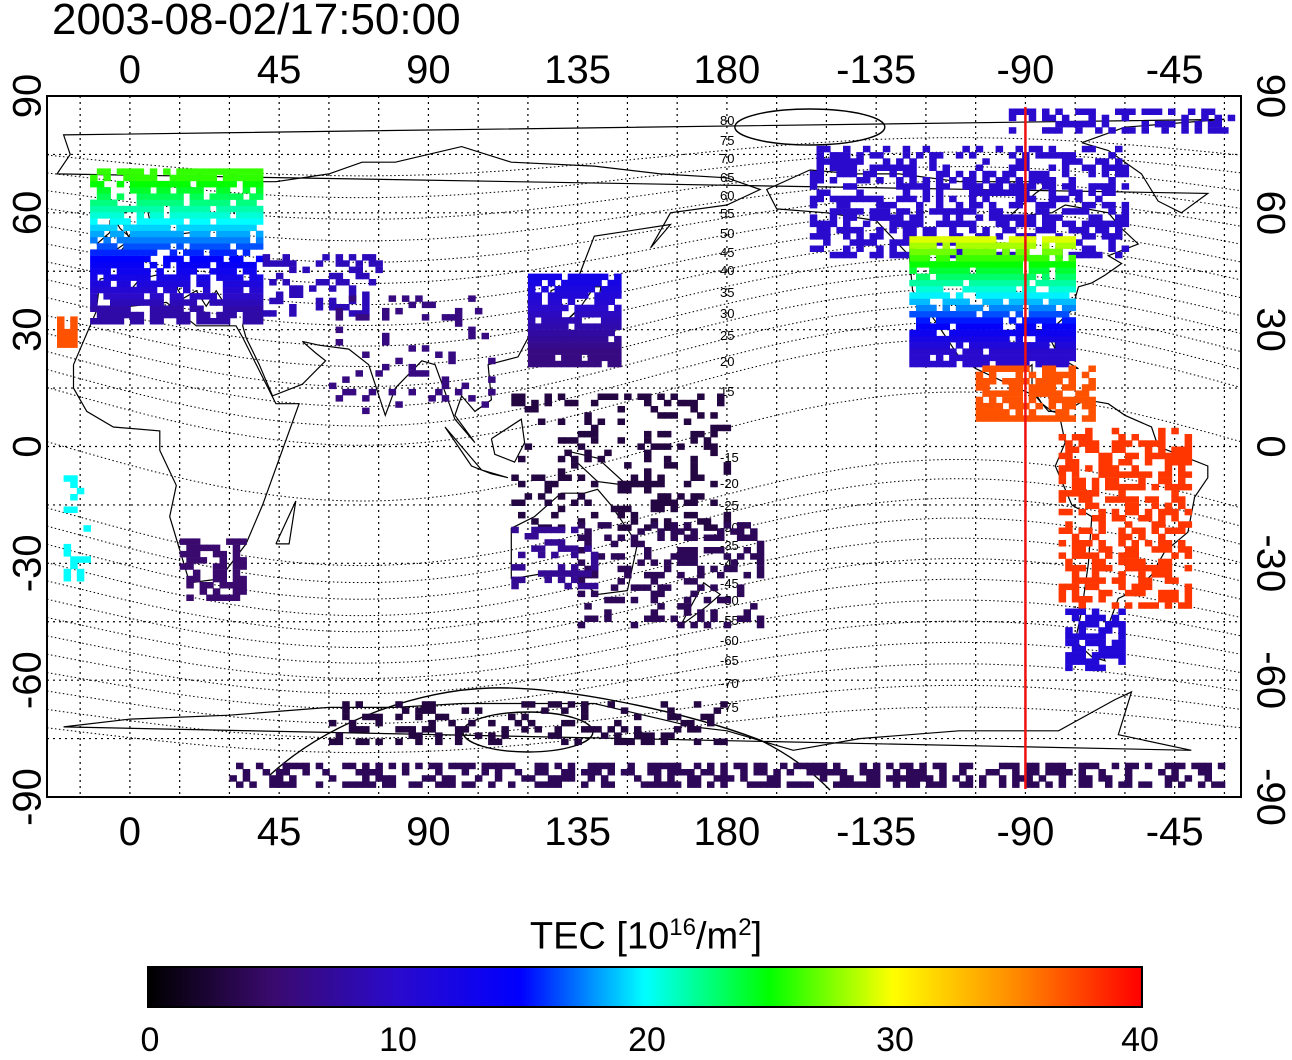 The height and width of the screenshot is (1060, 1292). Describe the element at coordinates (645, 987) in the screenshot. I see `colorbar` at that location.